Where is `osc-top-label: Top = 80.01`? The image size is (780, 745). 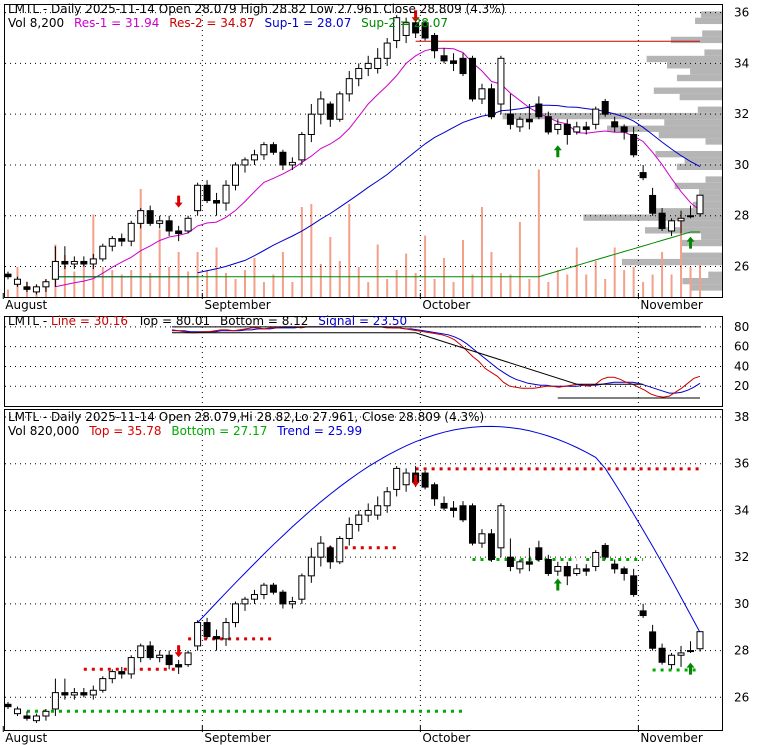 osc-top-label: Top = 80.01 is located at coordinates (173, 321).